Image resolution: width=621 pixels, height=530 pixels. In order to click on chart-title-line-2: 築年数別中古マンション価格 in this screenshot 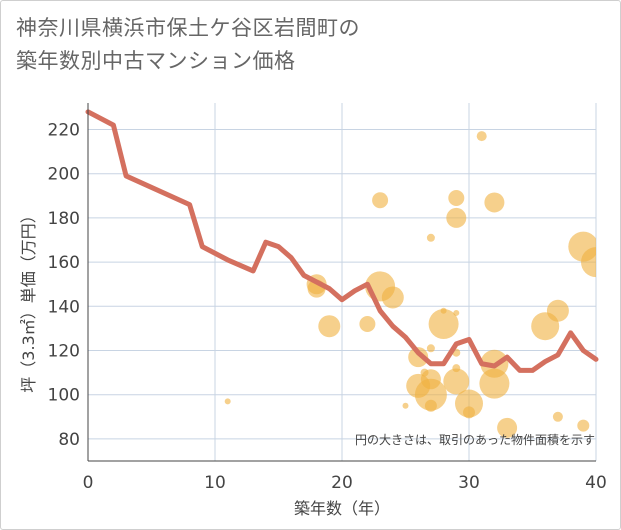, I will do `click(156, 61)`.